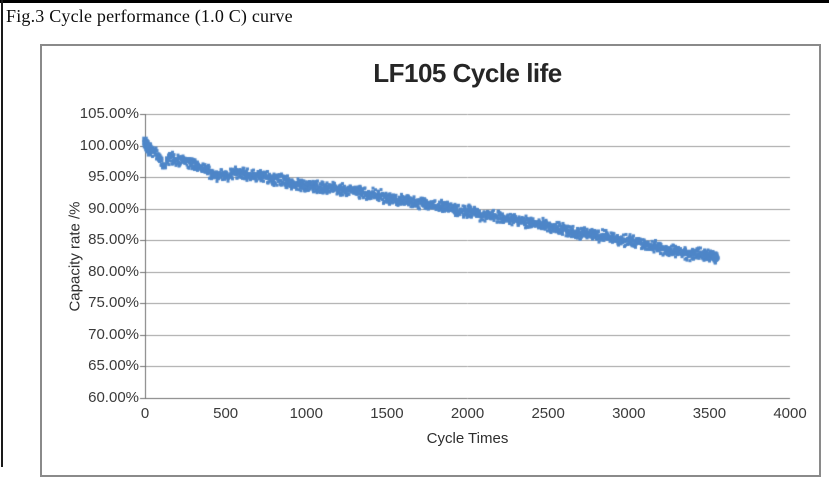 This screenshot has width=829, height=487. What do you see at coordinates (113, 177) in the screenshot?
I see `y-tick-label: 95.00%` at bounding box center [113, 177].